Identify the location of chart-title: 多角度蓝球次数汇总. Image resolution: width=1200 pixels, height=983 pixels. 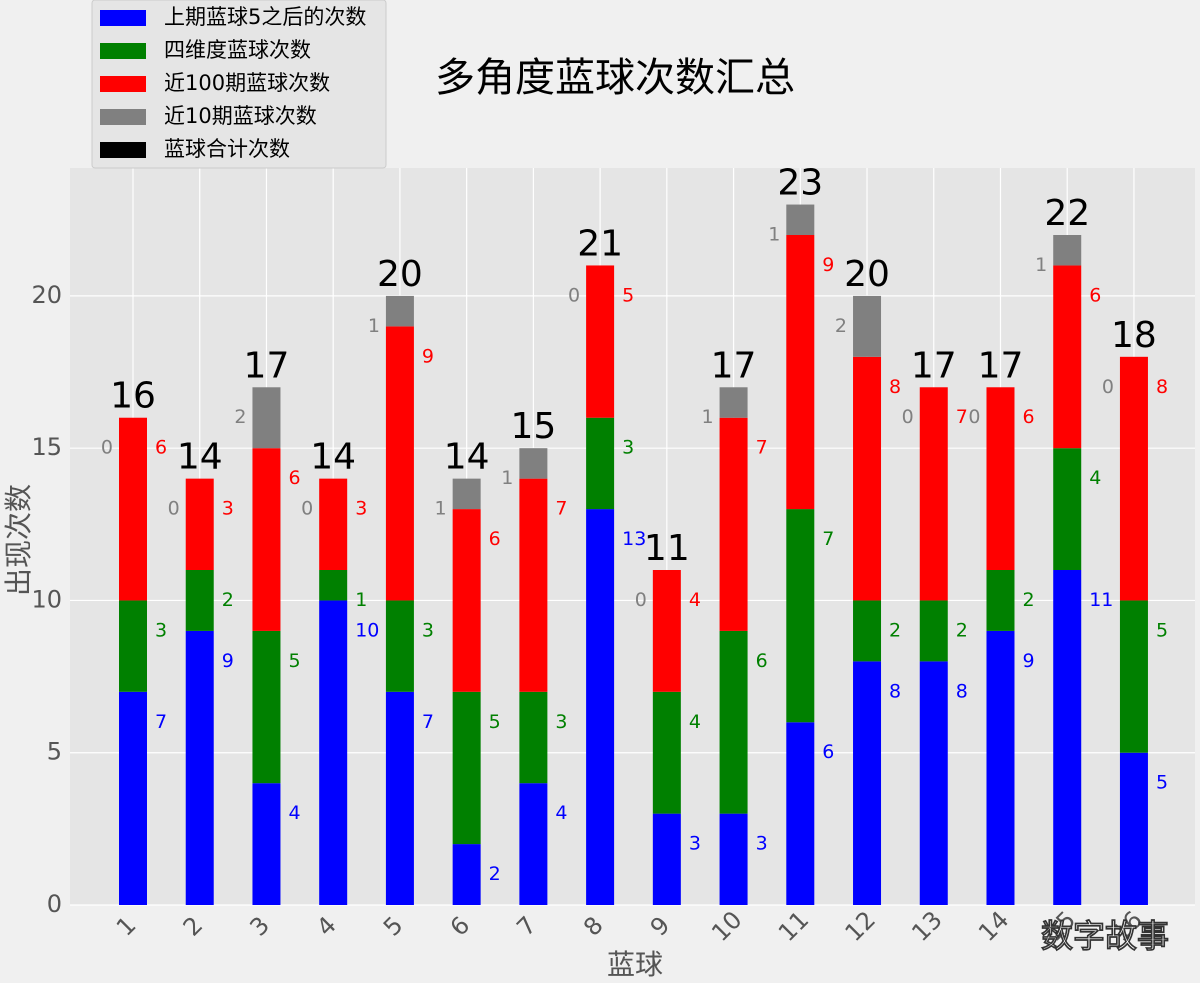
(615, 78).